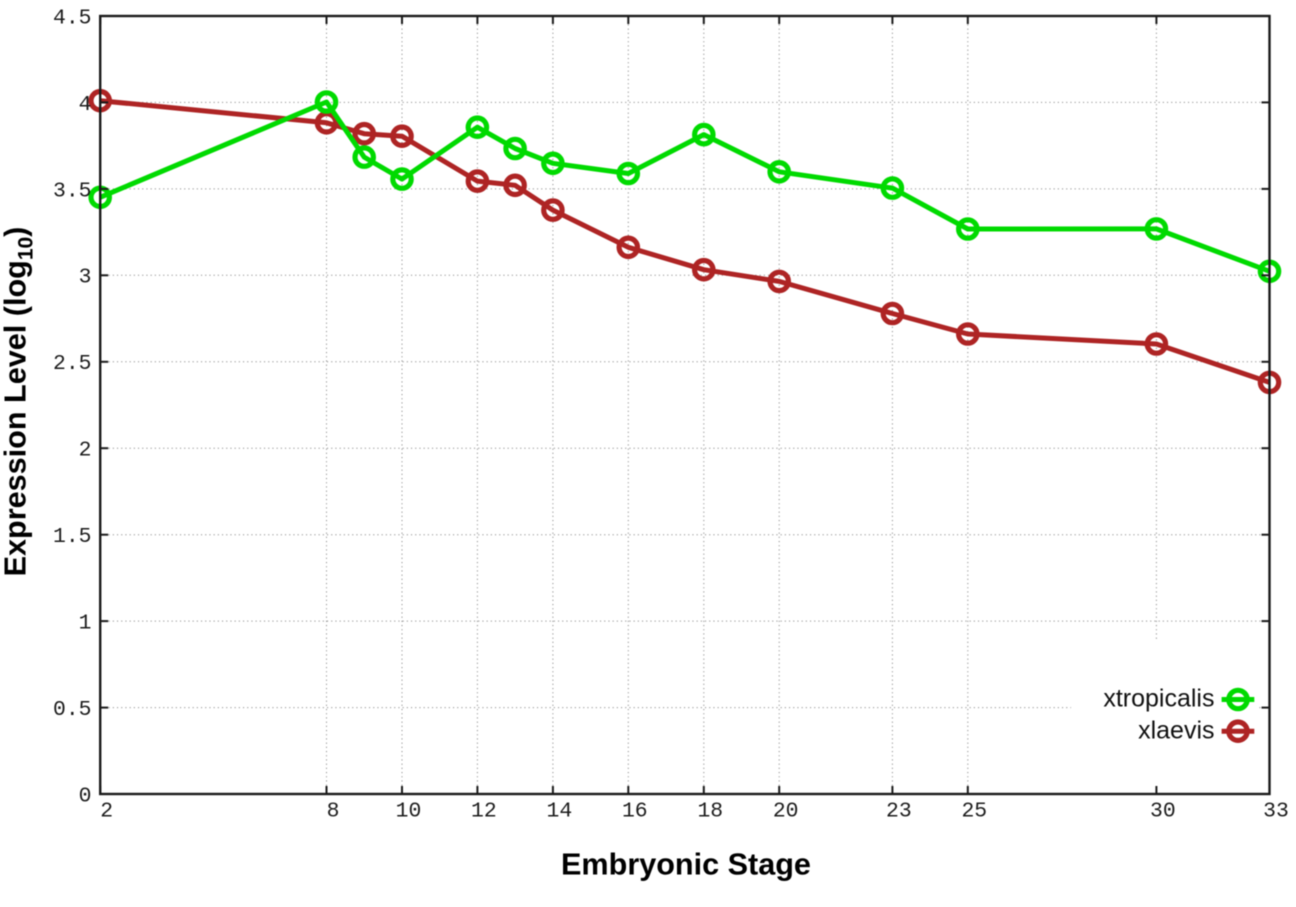 Image resolution: width=1296 pixels, height=907 pixels. Describe the element at coordinates (484, 812) in the screenshot. I see `svg-text: 12` at that location.